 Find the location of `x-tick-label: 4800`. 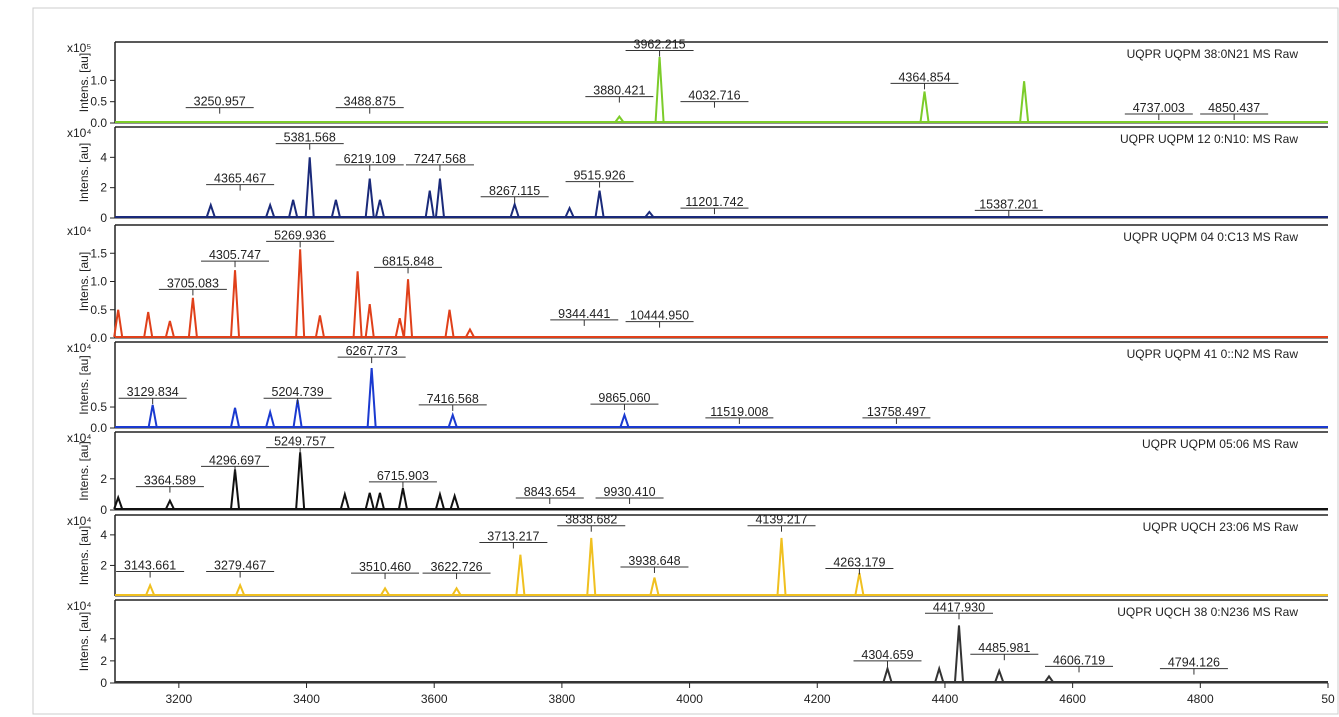

x-tick-label: 4800 is located at coordinates (1200, 699).